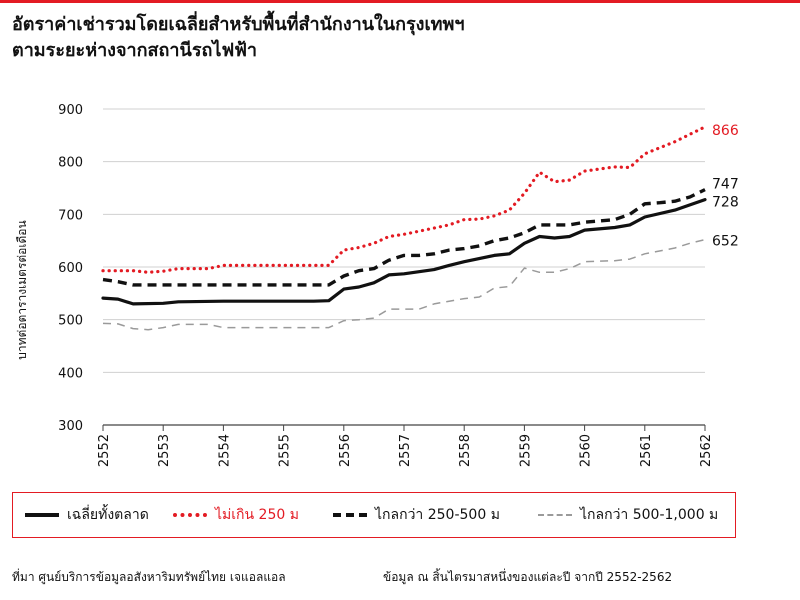  Describe the element at coordinates (725, 203) in the screenshot. I see `end-value-label: 728` at that location.